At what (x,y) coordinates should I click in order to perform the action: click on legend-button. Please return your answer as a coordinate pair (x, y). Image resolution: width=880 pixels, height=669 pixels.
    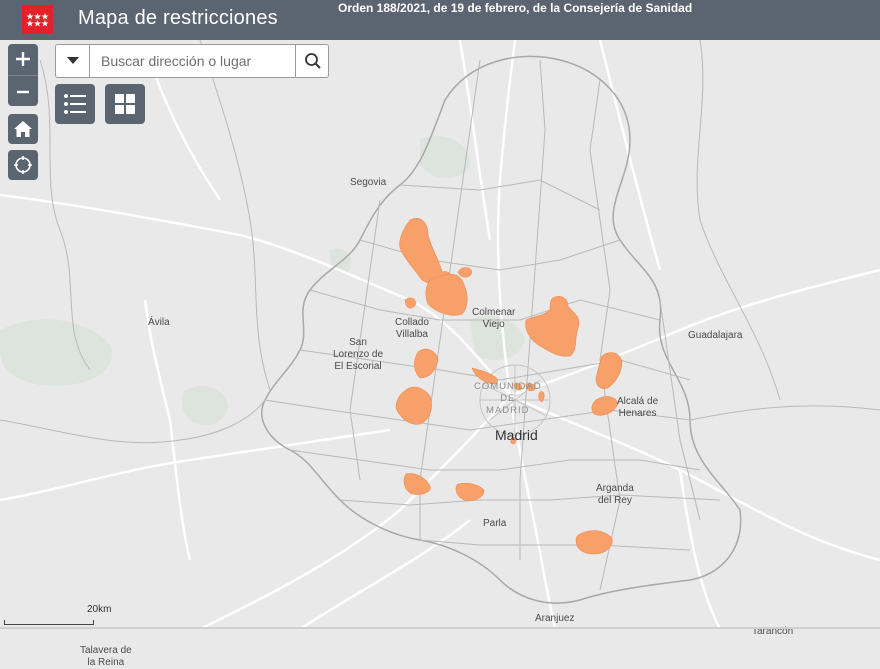
    Looking at the image, I should click on (75, 104).